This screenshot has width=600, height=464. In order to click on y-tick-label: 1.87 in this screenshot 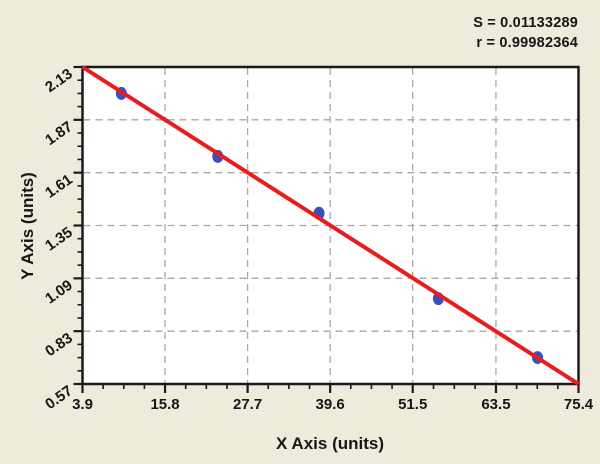, I will do `click(59, 133)`.